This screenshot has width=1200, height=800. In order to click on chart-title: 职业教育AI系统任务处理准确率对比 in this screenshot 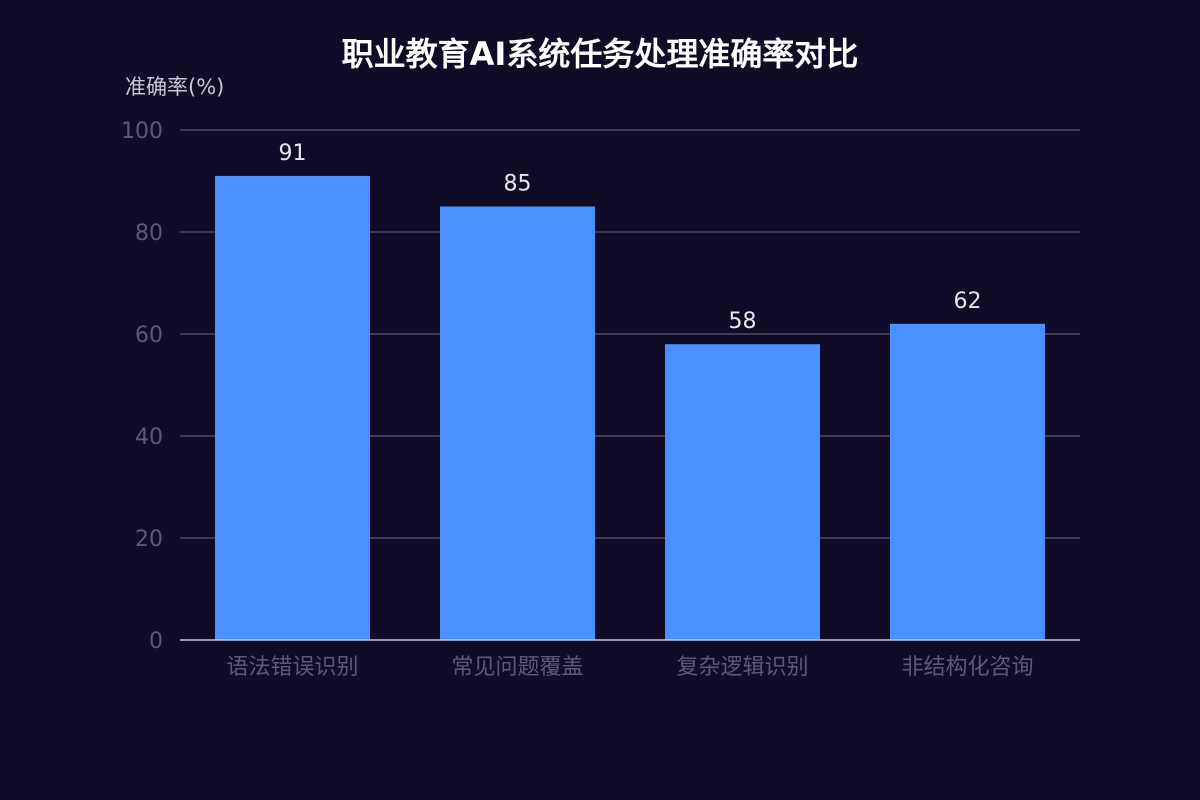, I will do `click(600, 54)`.